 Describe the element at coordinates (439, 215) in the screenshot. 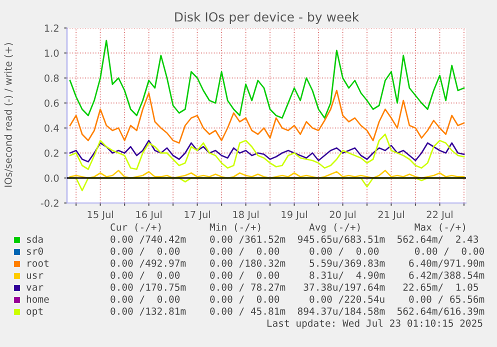

I see `x-tick-label: 22 Jul` at that location.